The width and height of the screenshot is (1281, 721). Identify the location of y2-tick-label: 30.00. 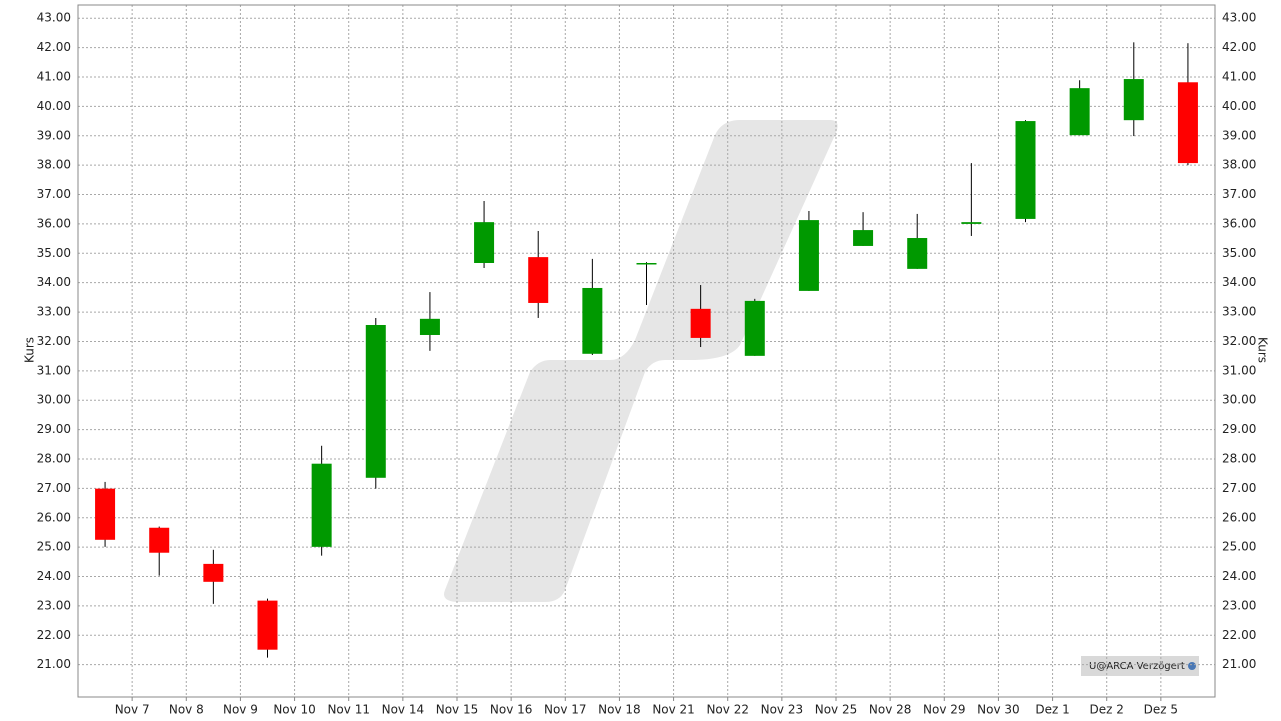
(1239, 400).